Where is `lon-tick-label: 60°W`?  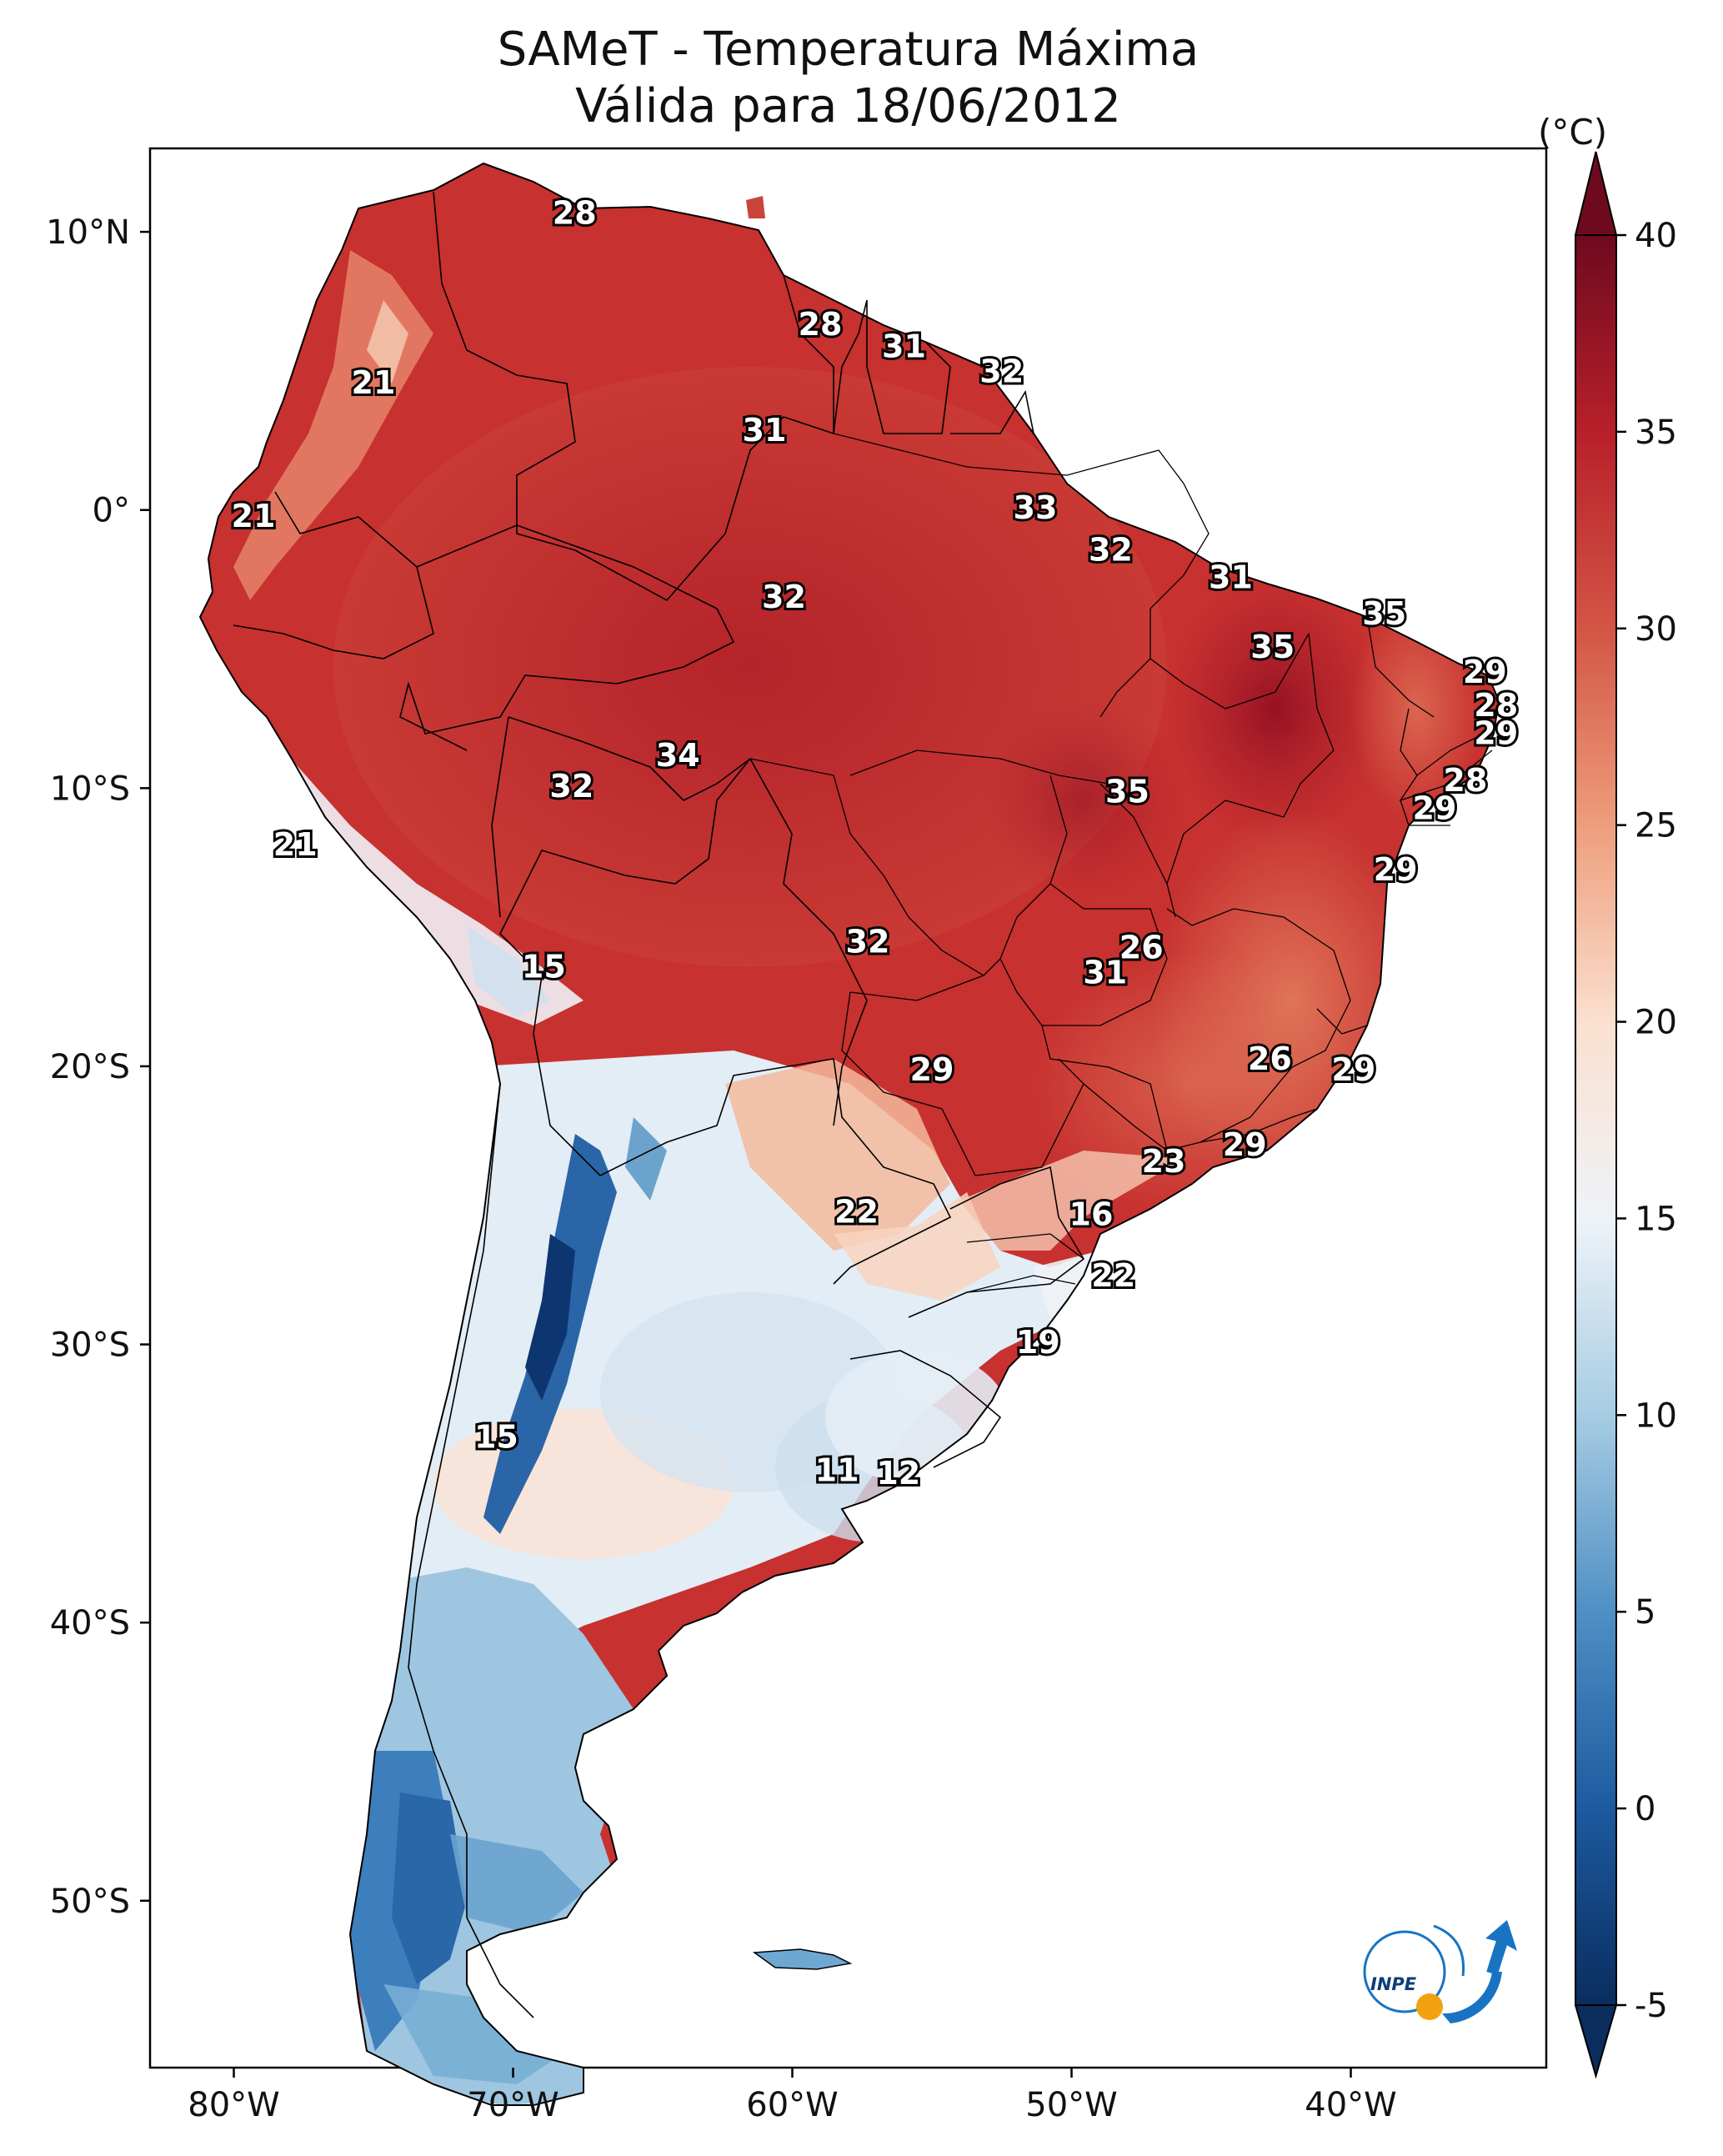
lon-tick-label: 60°W is located at coordinates (792, 2105).